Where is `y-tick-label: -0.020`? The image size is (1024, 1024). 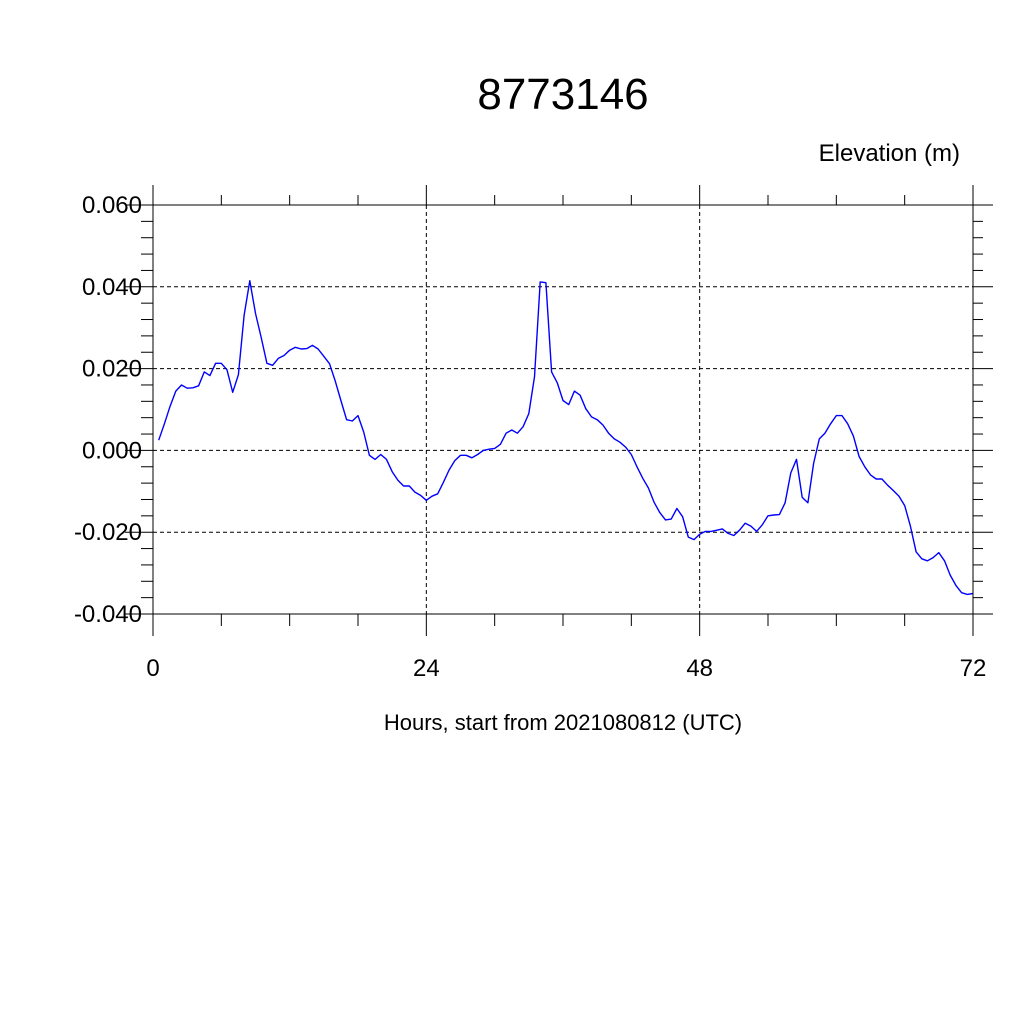 y-tick-label: -0.020 is located at coordinates (108, 532).